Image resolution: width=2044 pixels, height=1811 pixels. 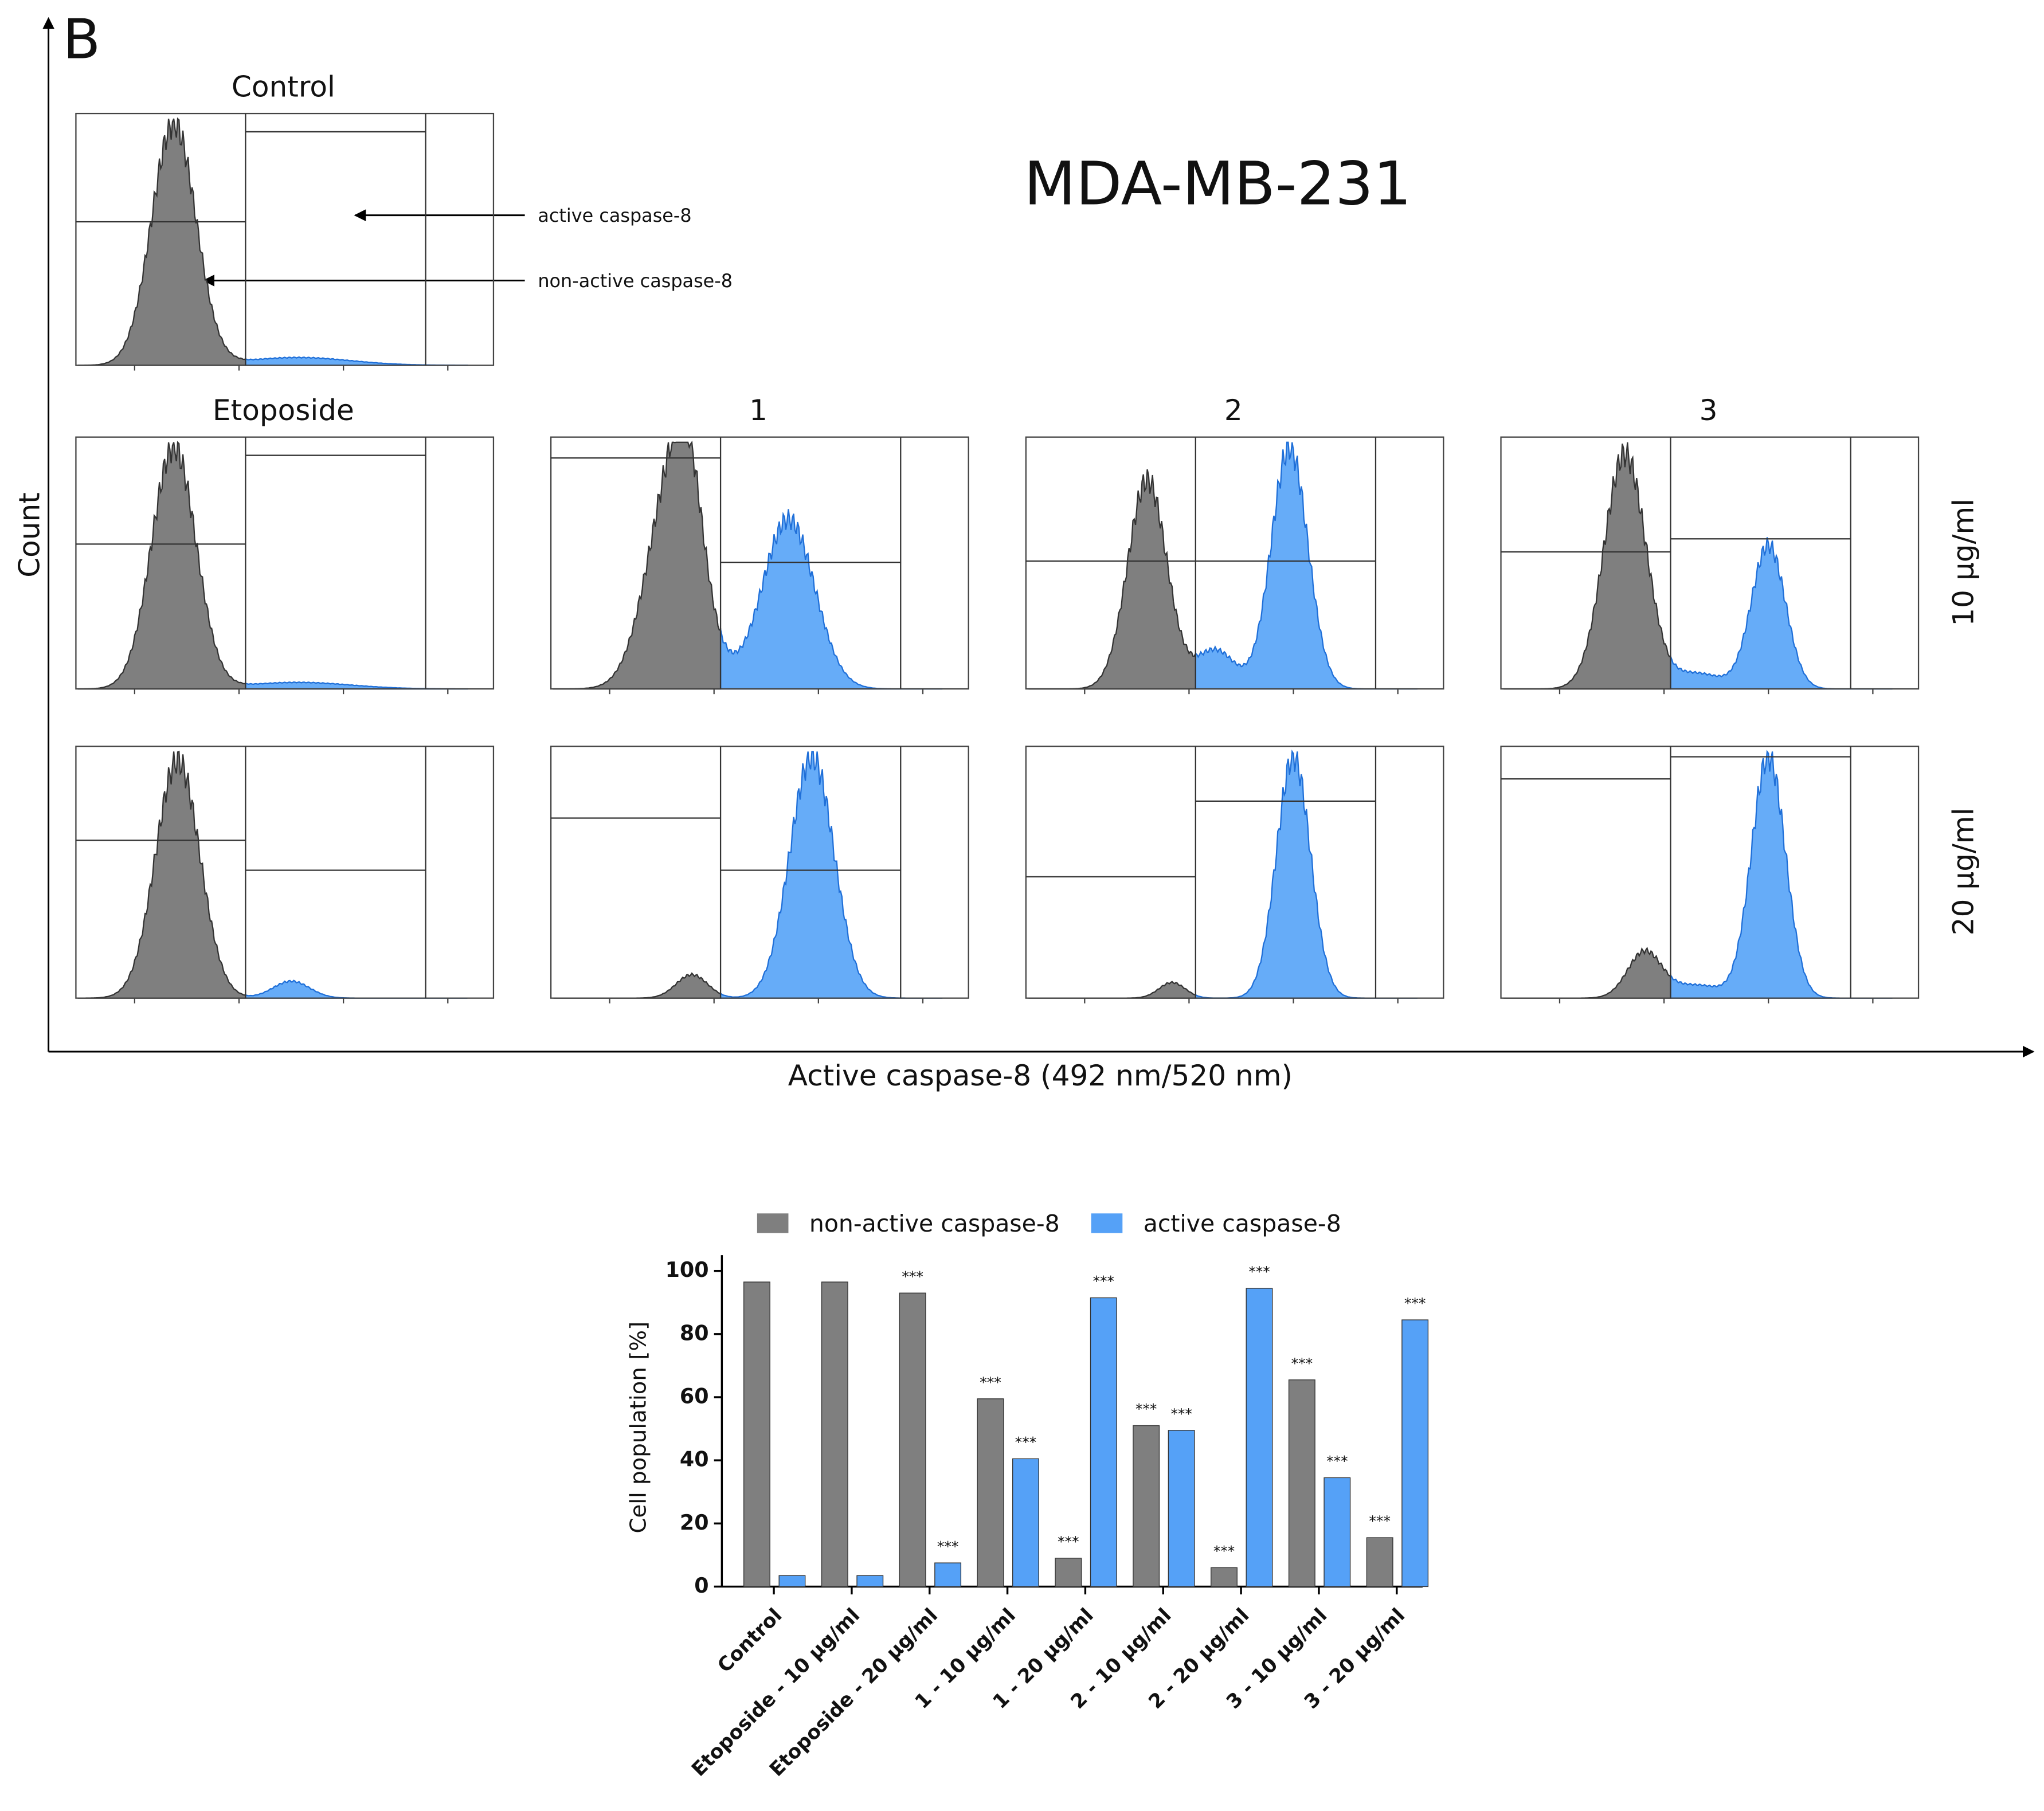 I want to click on annotation: non-active caspase-8, so click(x=635, y=281).